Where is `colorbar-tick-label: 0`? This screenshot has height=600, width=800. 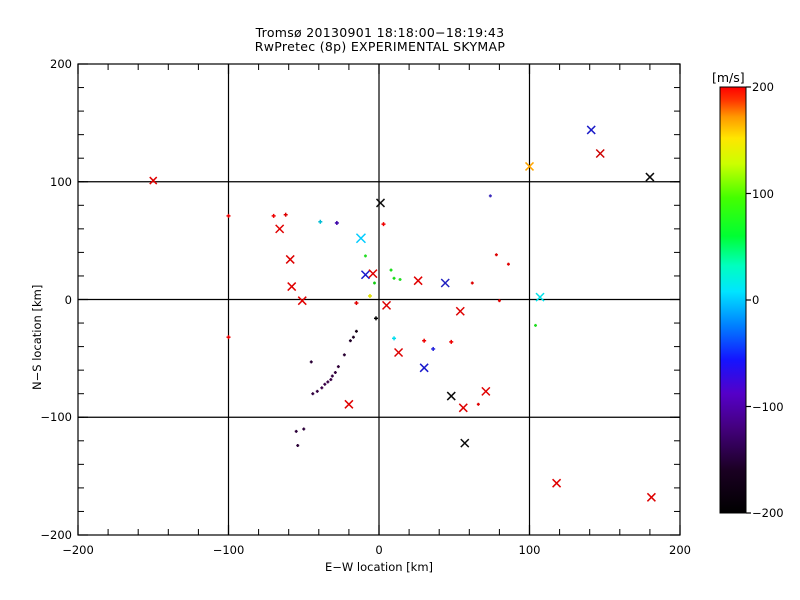 colorbar-tick-label: 0 is located at coordinates (756, 300).